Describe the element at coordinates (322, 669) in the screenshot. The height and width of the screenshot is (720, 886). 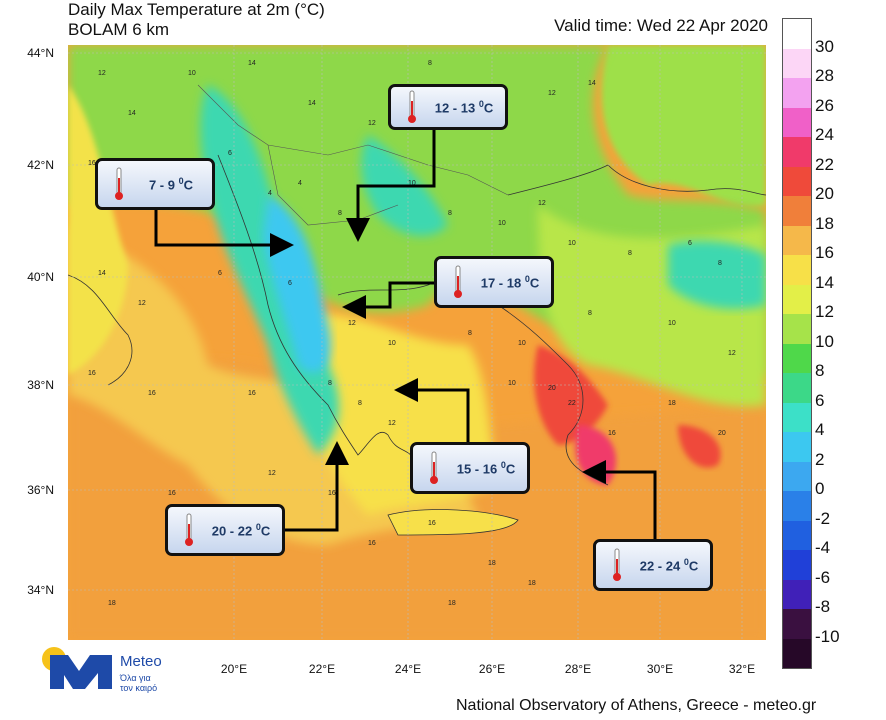
I see `lon-label: 22°E` at that location.